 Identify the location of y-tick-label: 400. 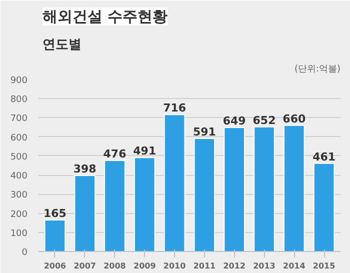
(19, 177).